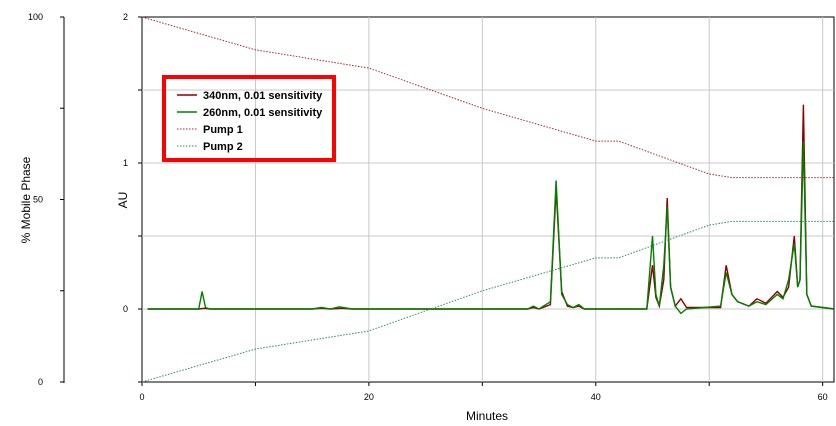  What do you see at coordinates (132, 197) in the screenshot?
I see `y-axis-ticks: 0 1 2` at bounding box center [132, 197].